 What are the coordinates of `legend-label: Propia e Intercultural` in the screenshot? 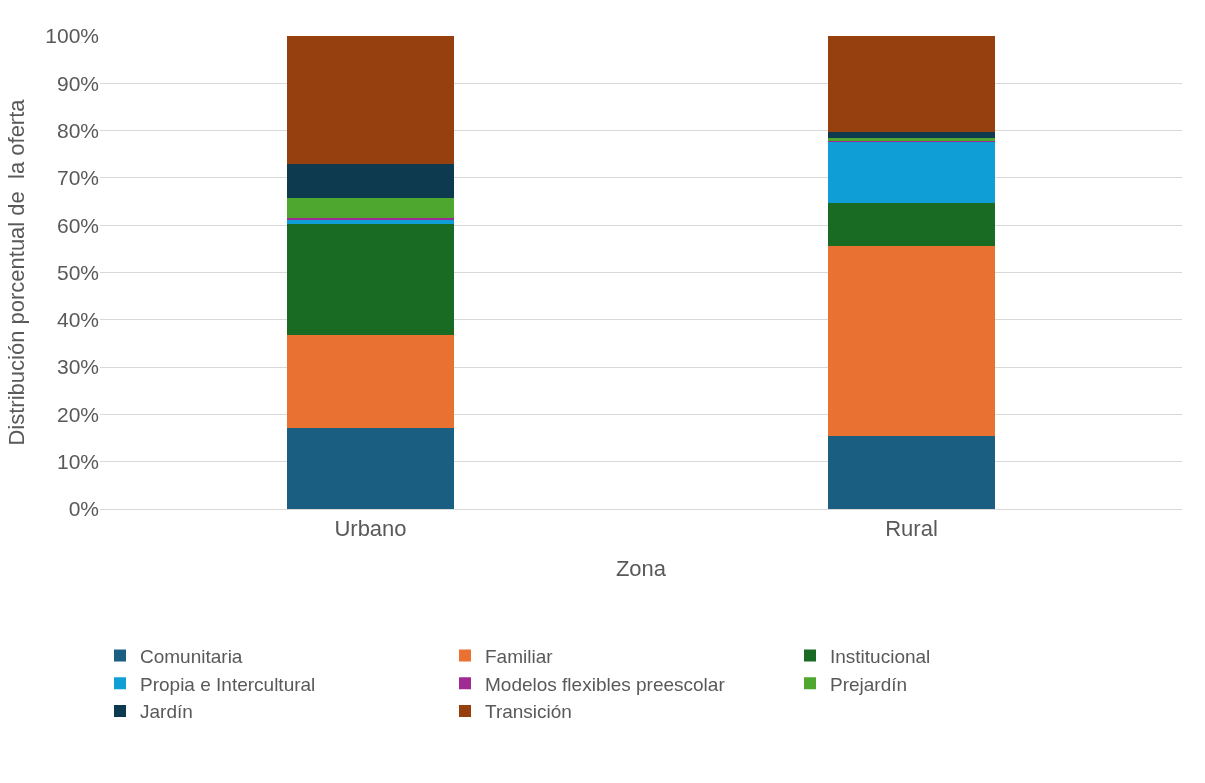 It's located at (228, 684).